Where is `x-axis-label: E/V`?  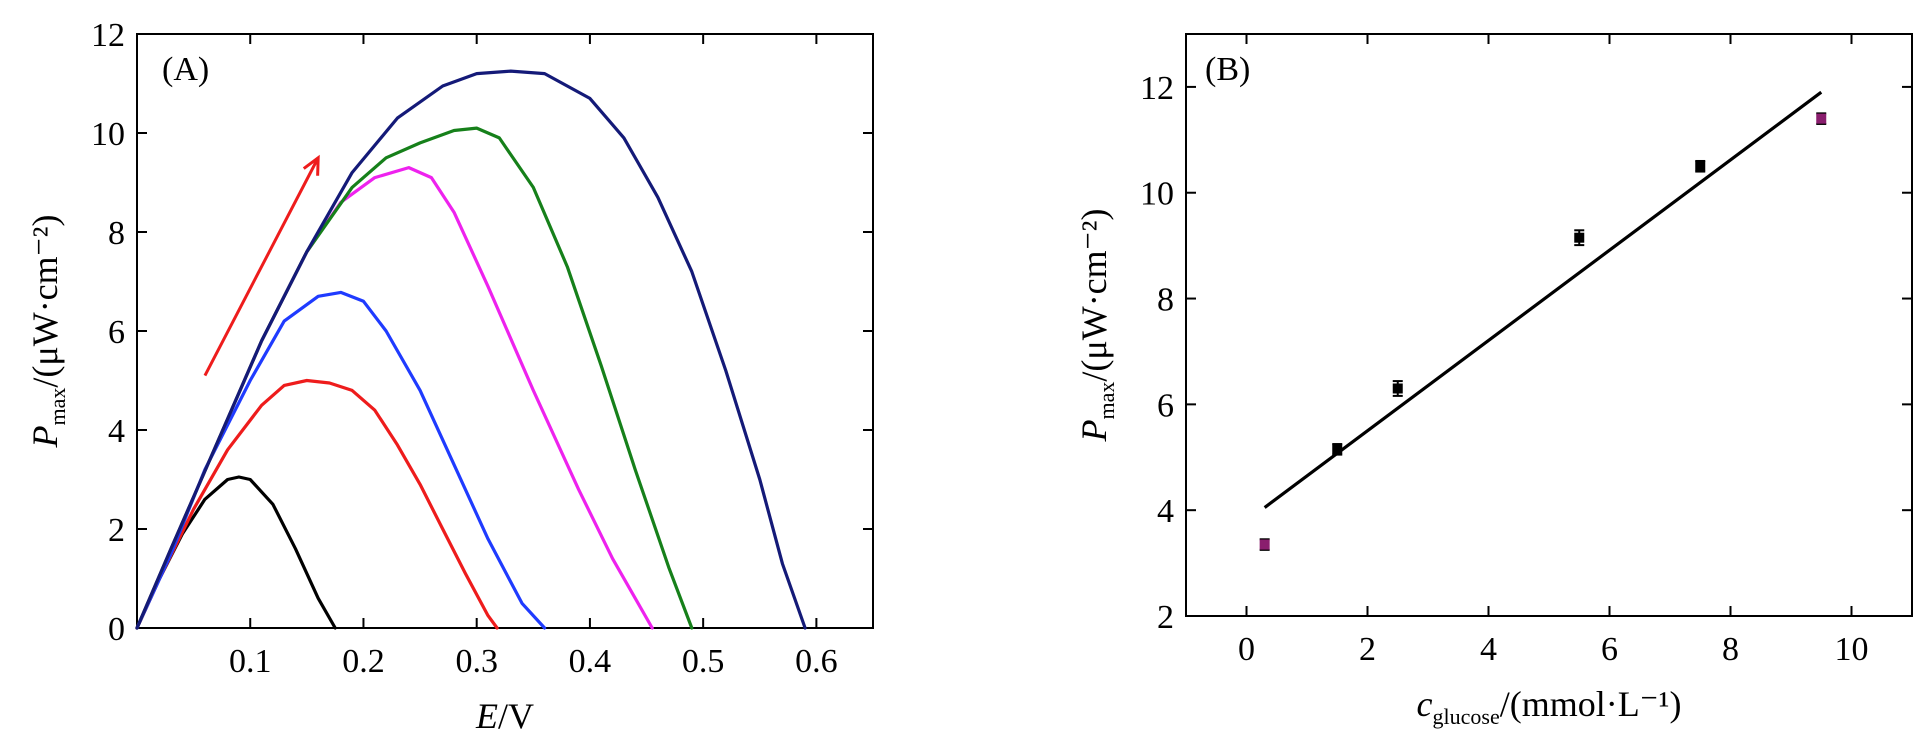 x-axis-label: E/V is located at coordinates (504, 716).